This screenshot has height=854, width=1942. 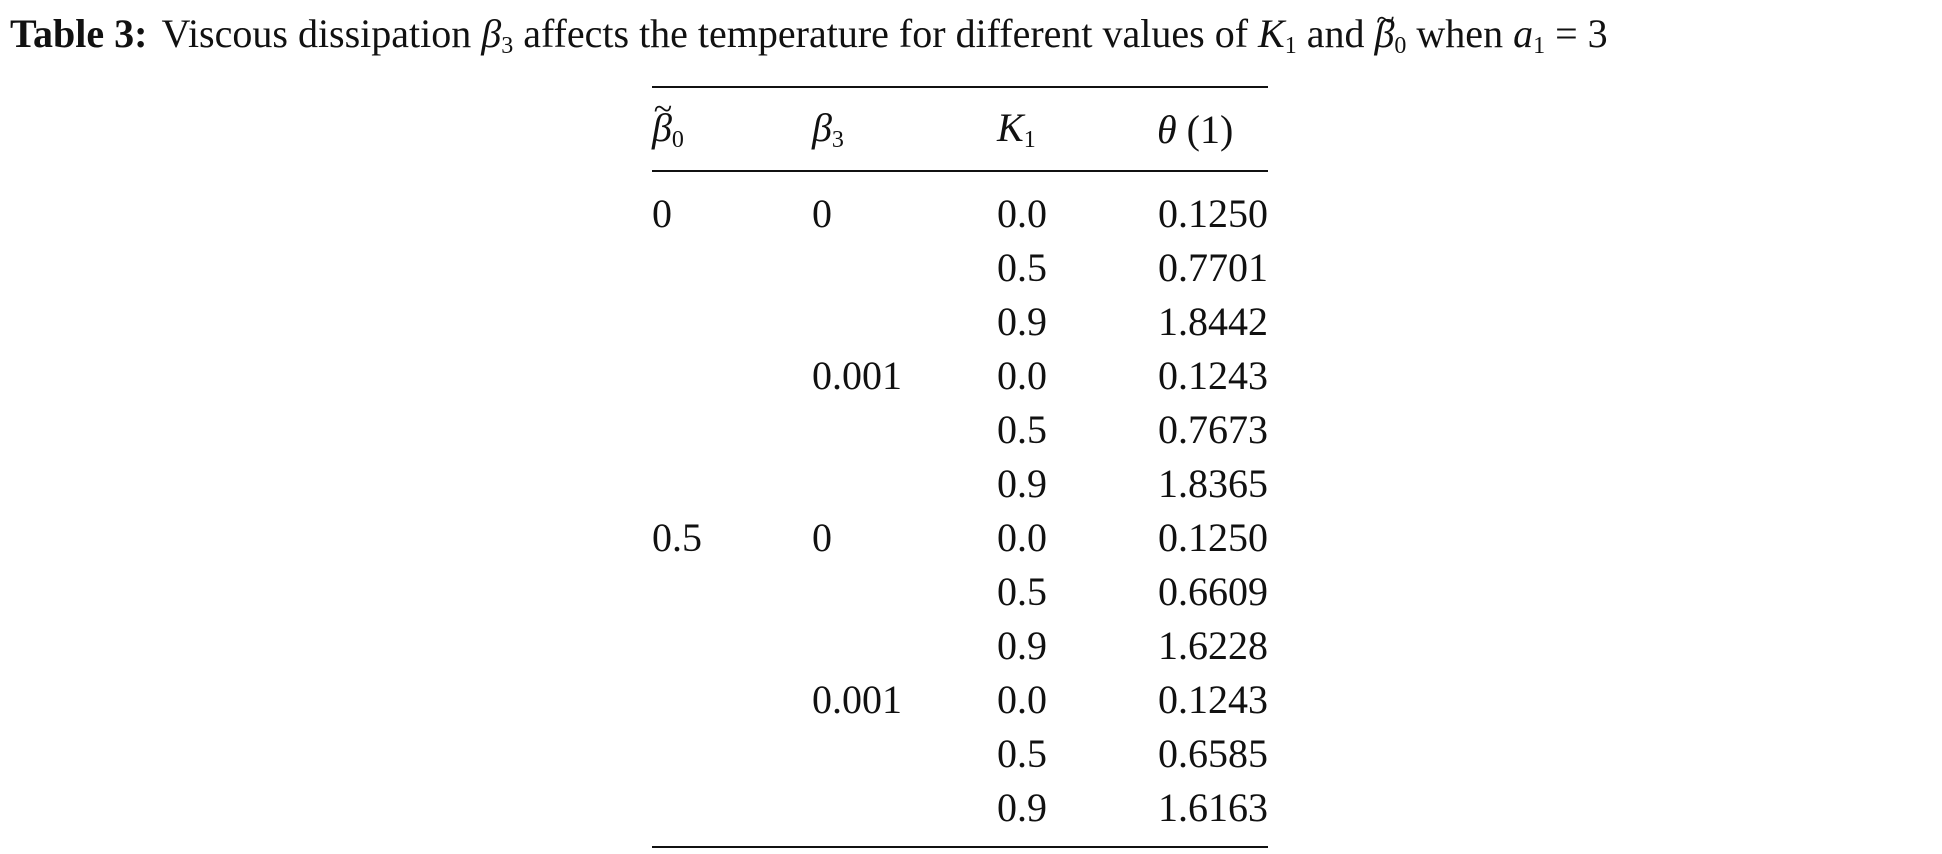 What do you see at coordinates (1529, 35) in the screenshot?
I see `caption-a1-symbol: a1` at bounding box center [1529, 35].